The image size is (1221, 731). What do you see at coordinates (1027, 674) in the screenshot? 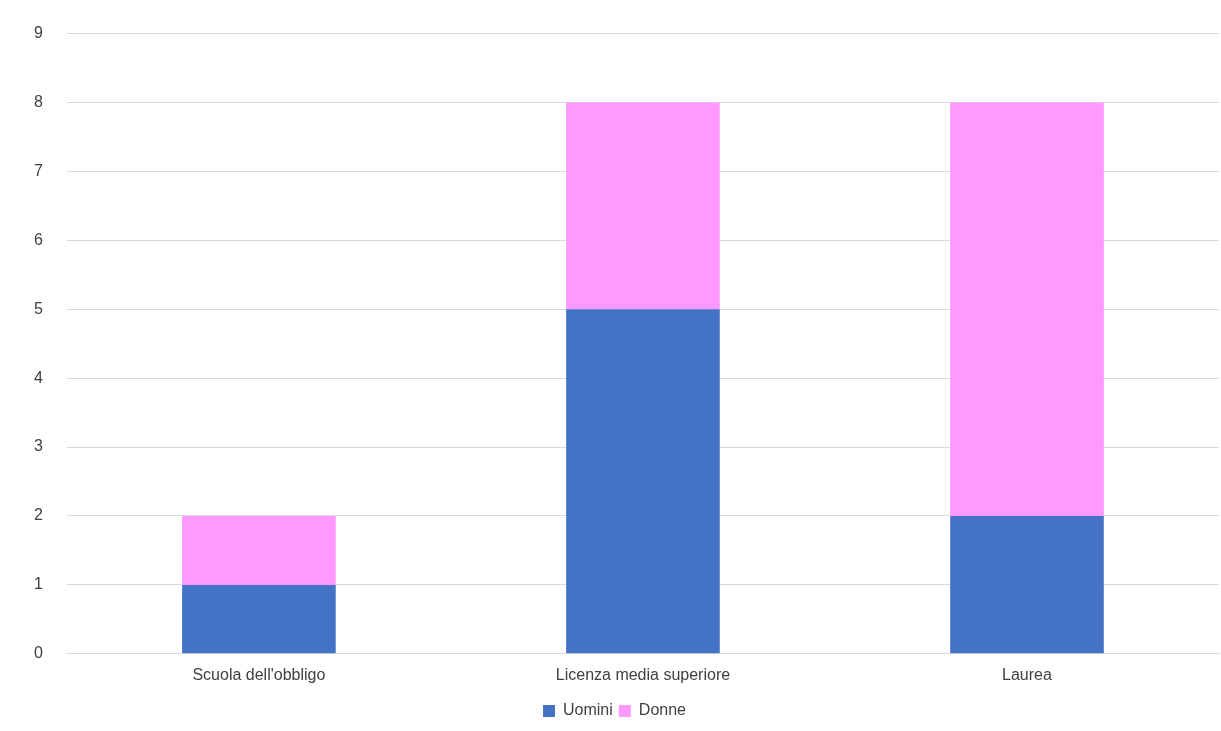
I see `x-tick-label: Laurea` at bounding box center [1027, 674].